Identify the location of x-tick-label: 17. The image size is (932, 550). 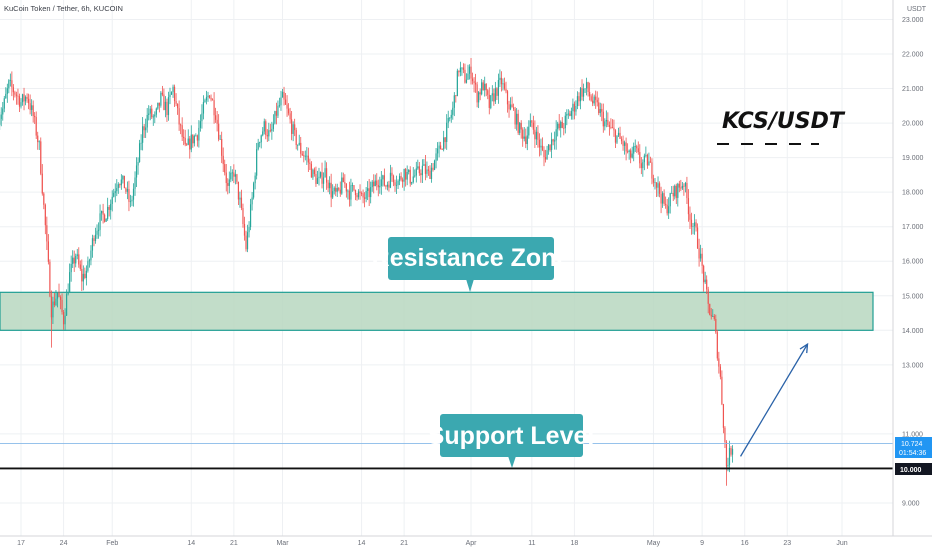
(21, 543).